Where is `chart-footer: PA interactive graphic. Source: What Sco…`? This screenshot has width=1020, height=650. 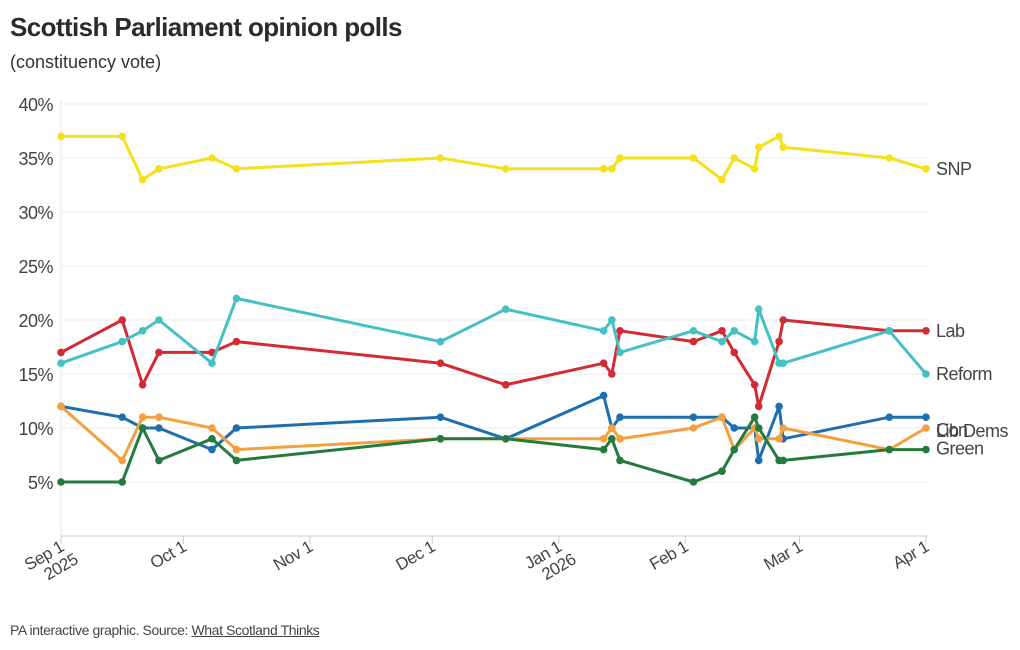
chart-footer: PA interactive graphic. Source: What Sco… is located at coordinates (165, 630).